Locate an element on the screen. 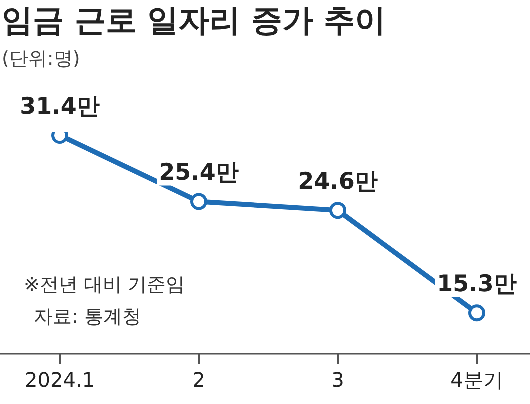 The width and height of the screenshot is (530, 404). x-tick-label: 3 is located at coordinates (338, 380).